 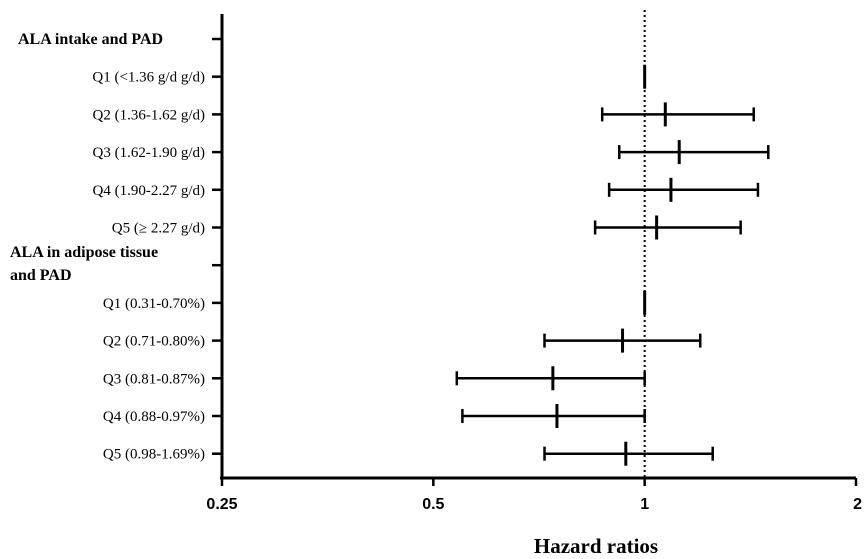 I want to click on row-label: Q5 (≥ 2.27 g/d), so click(x=158, y=229).